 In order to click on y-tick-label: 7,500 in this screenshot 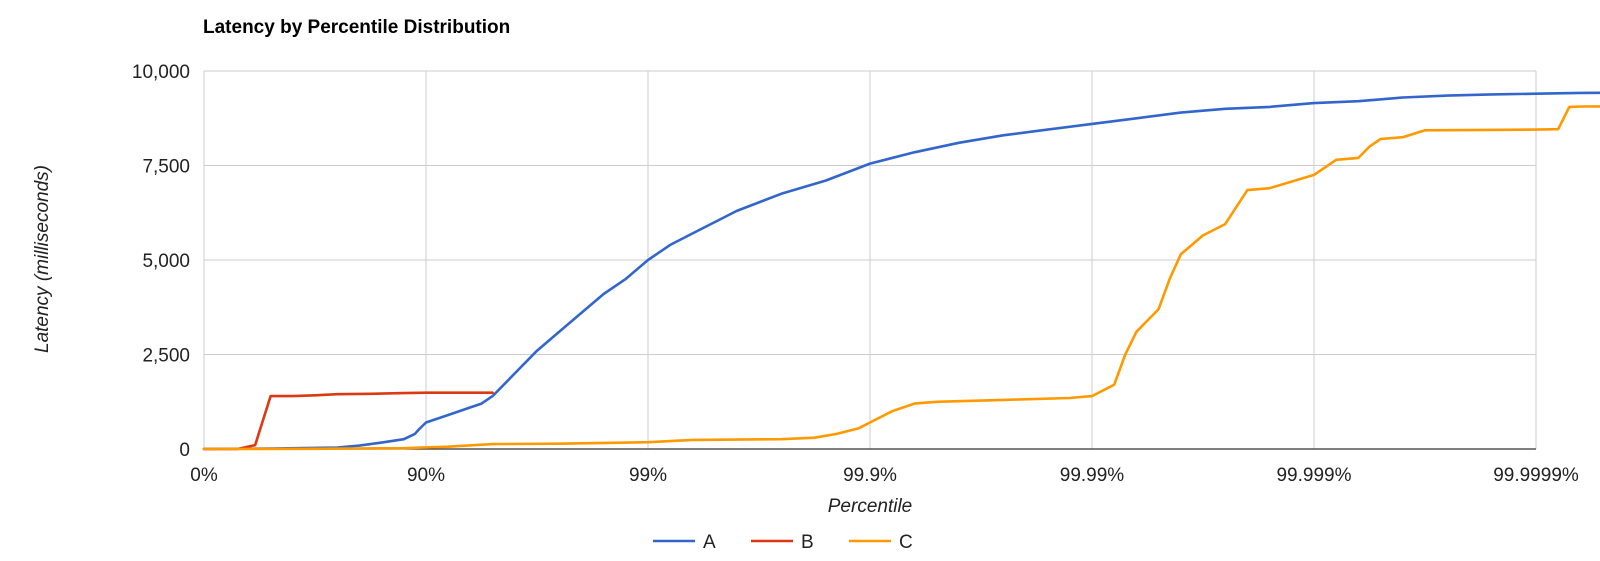, I will do `click(166, 167)`.